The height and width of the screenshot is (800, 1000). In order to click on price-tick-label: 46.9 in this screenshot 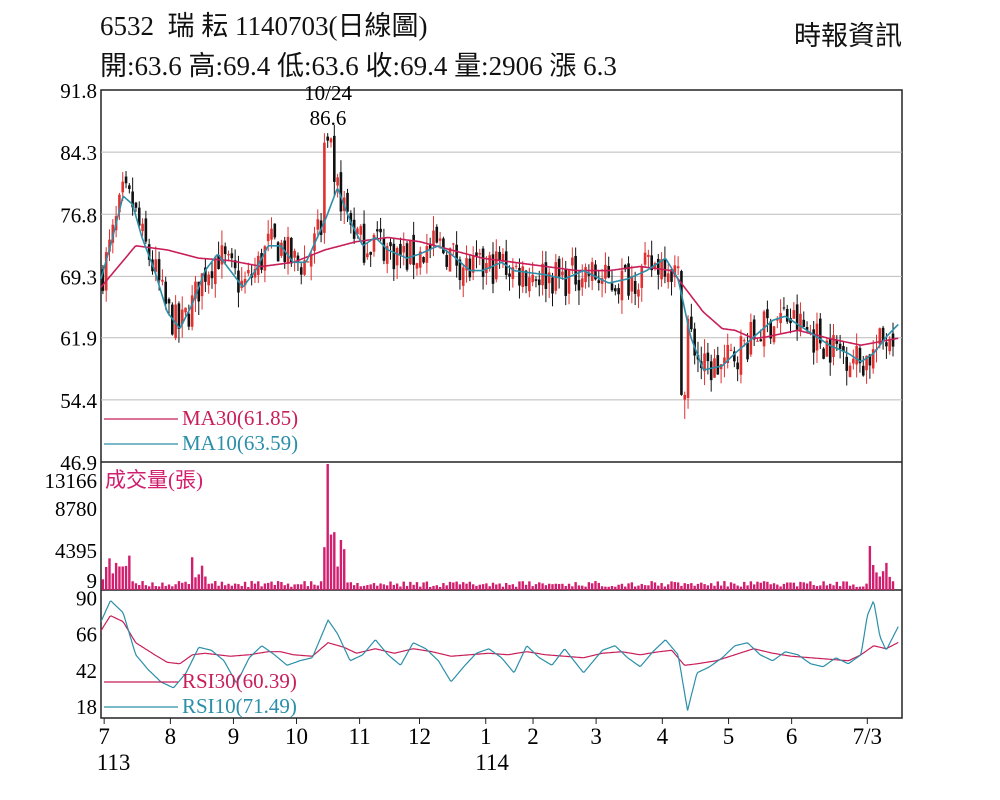, I will do `click(78, 463)`.